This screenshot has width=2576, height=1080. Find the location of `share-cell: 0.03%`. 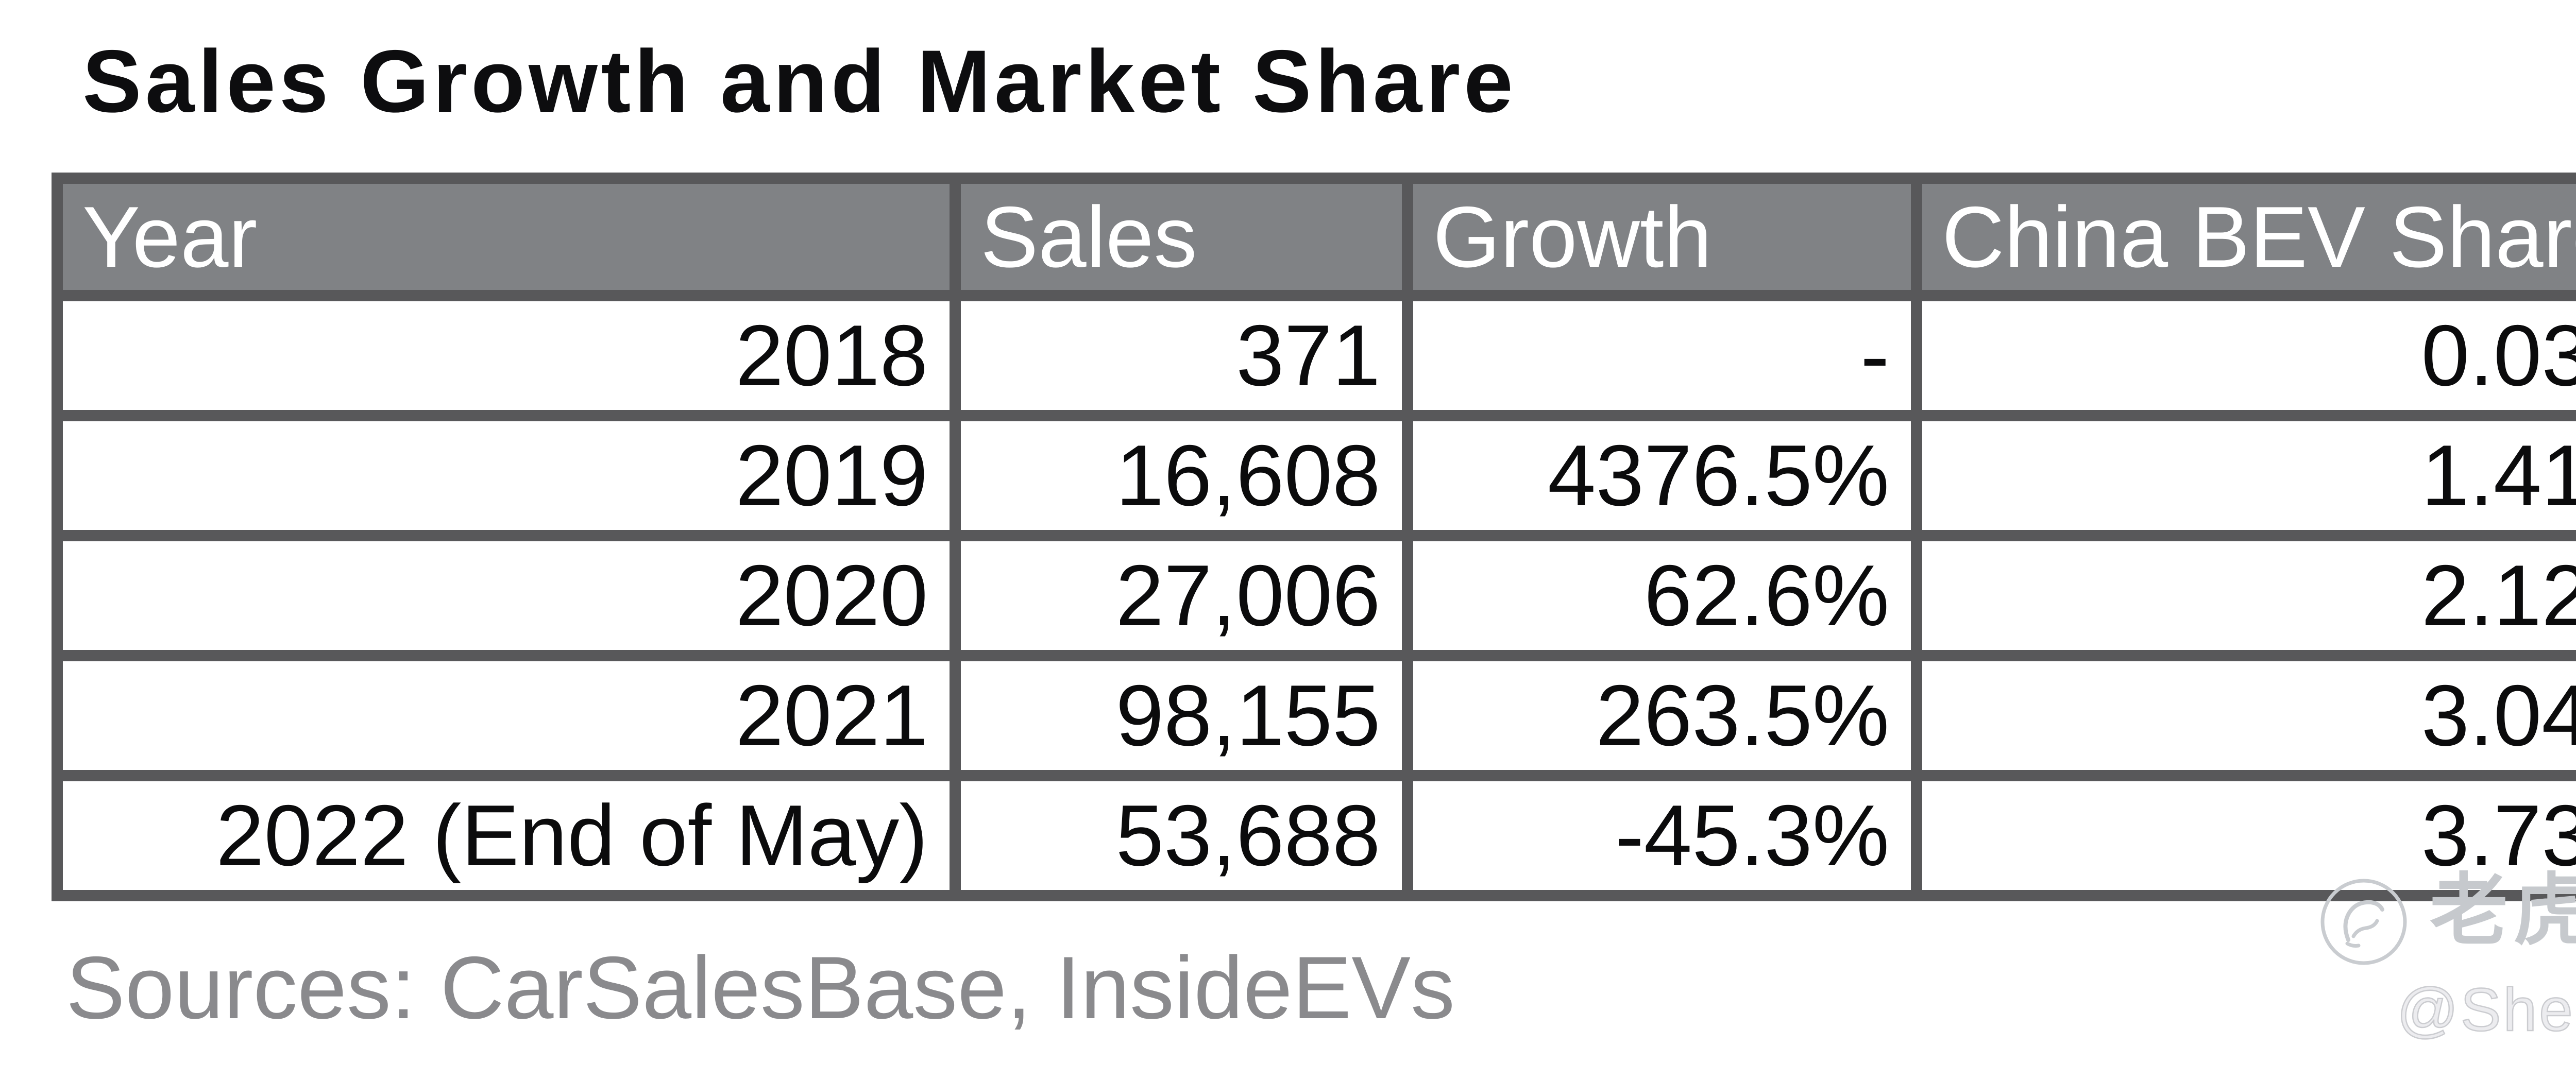

share-cell: 0.03% is located at coordinates (2243, 355).